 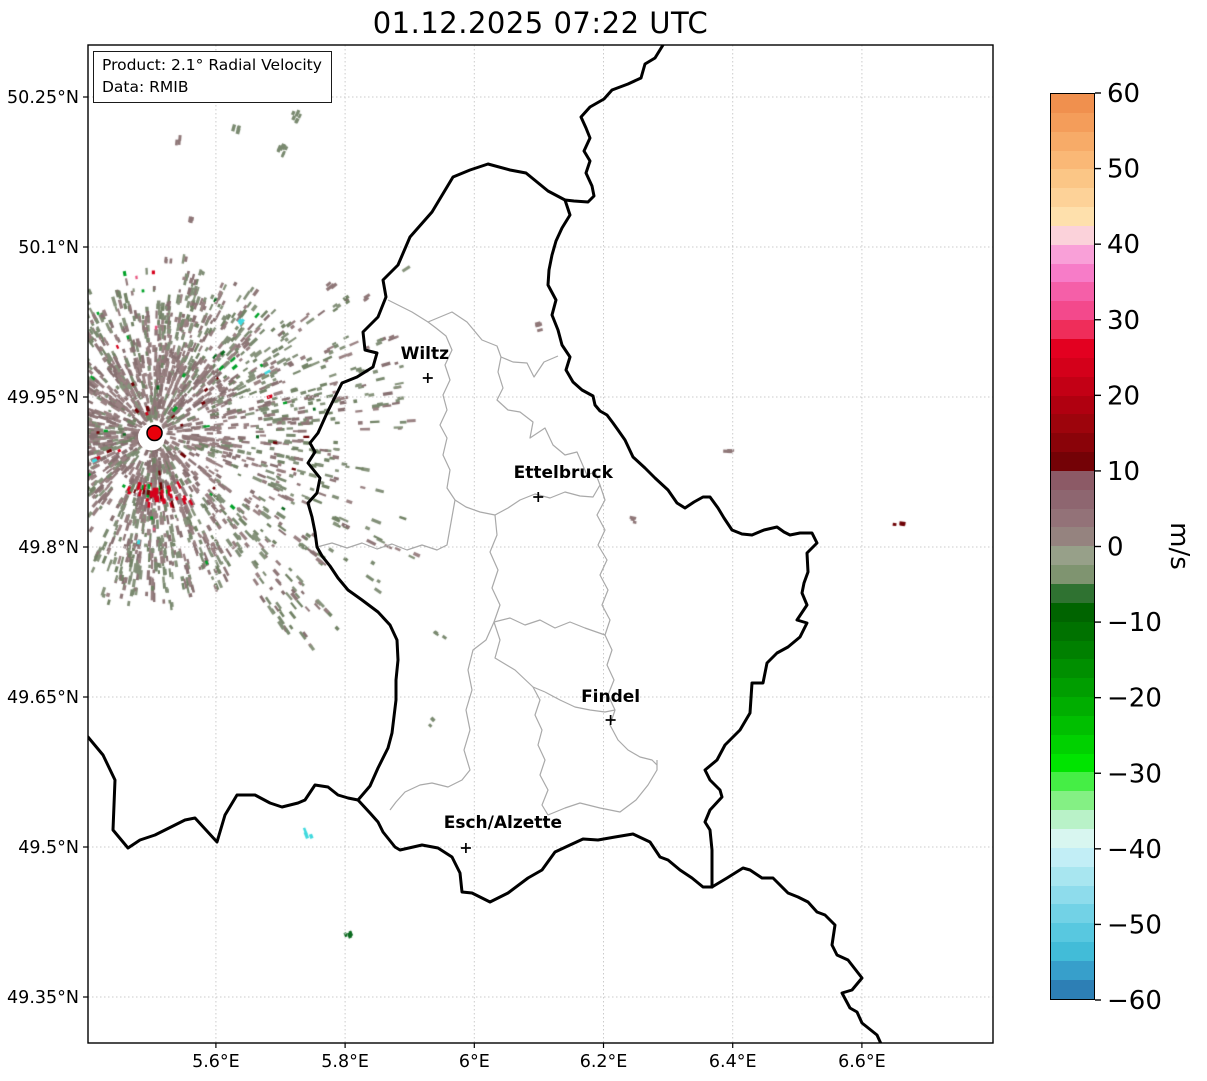 I want to click on colorbar-tick-label: 40, so click(x=1123, y=245).